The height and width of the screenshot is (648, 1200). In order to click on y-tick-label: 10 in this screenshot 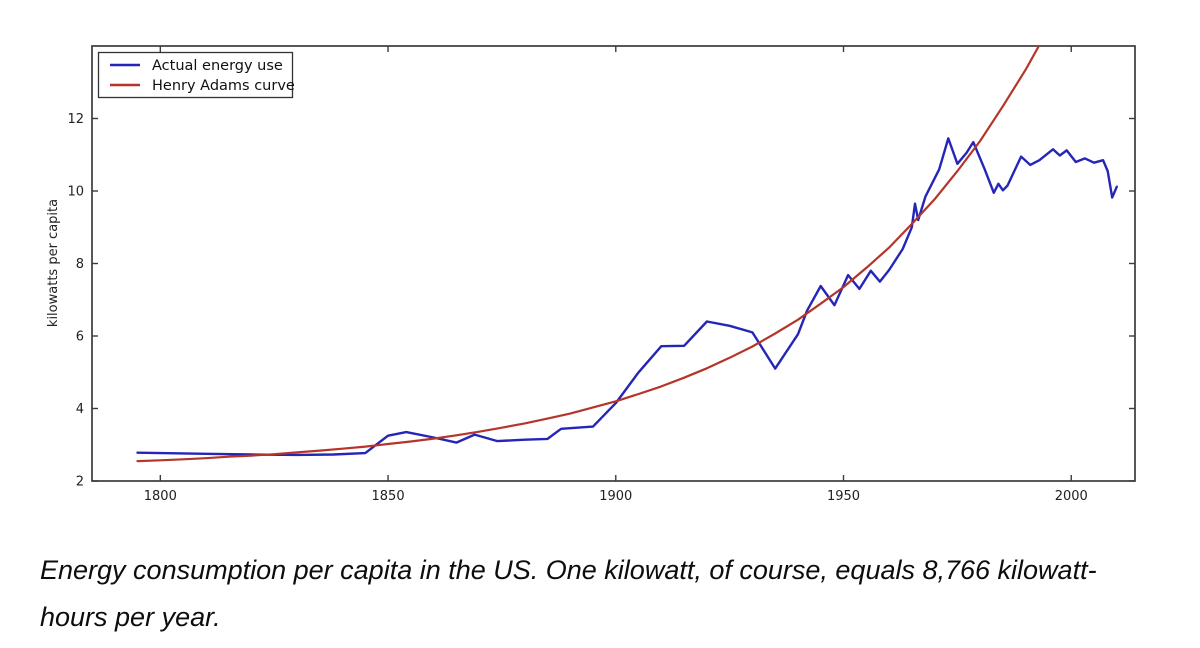, I will do `click(75, 192)`.